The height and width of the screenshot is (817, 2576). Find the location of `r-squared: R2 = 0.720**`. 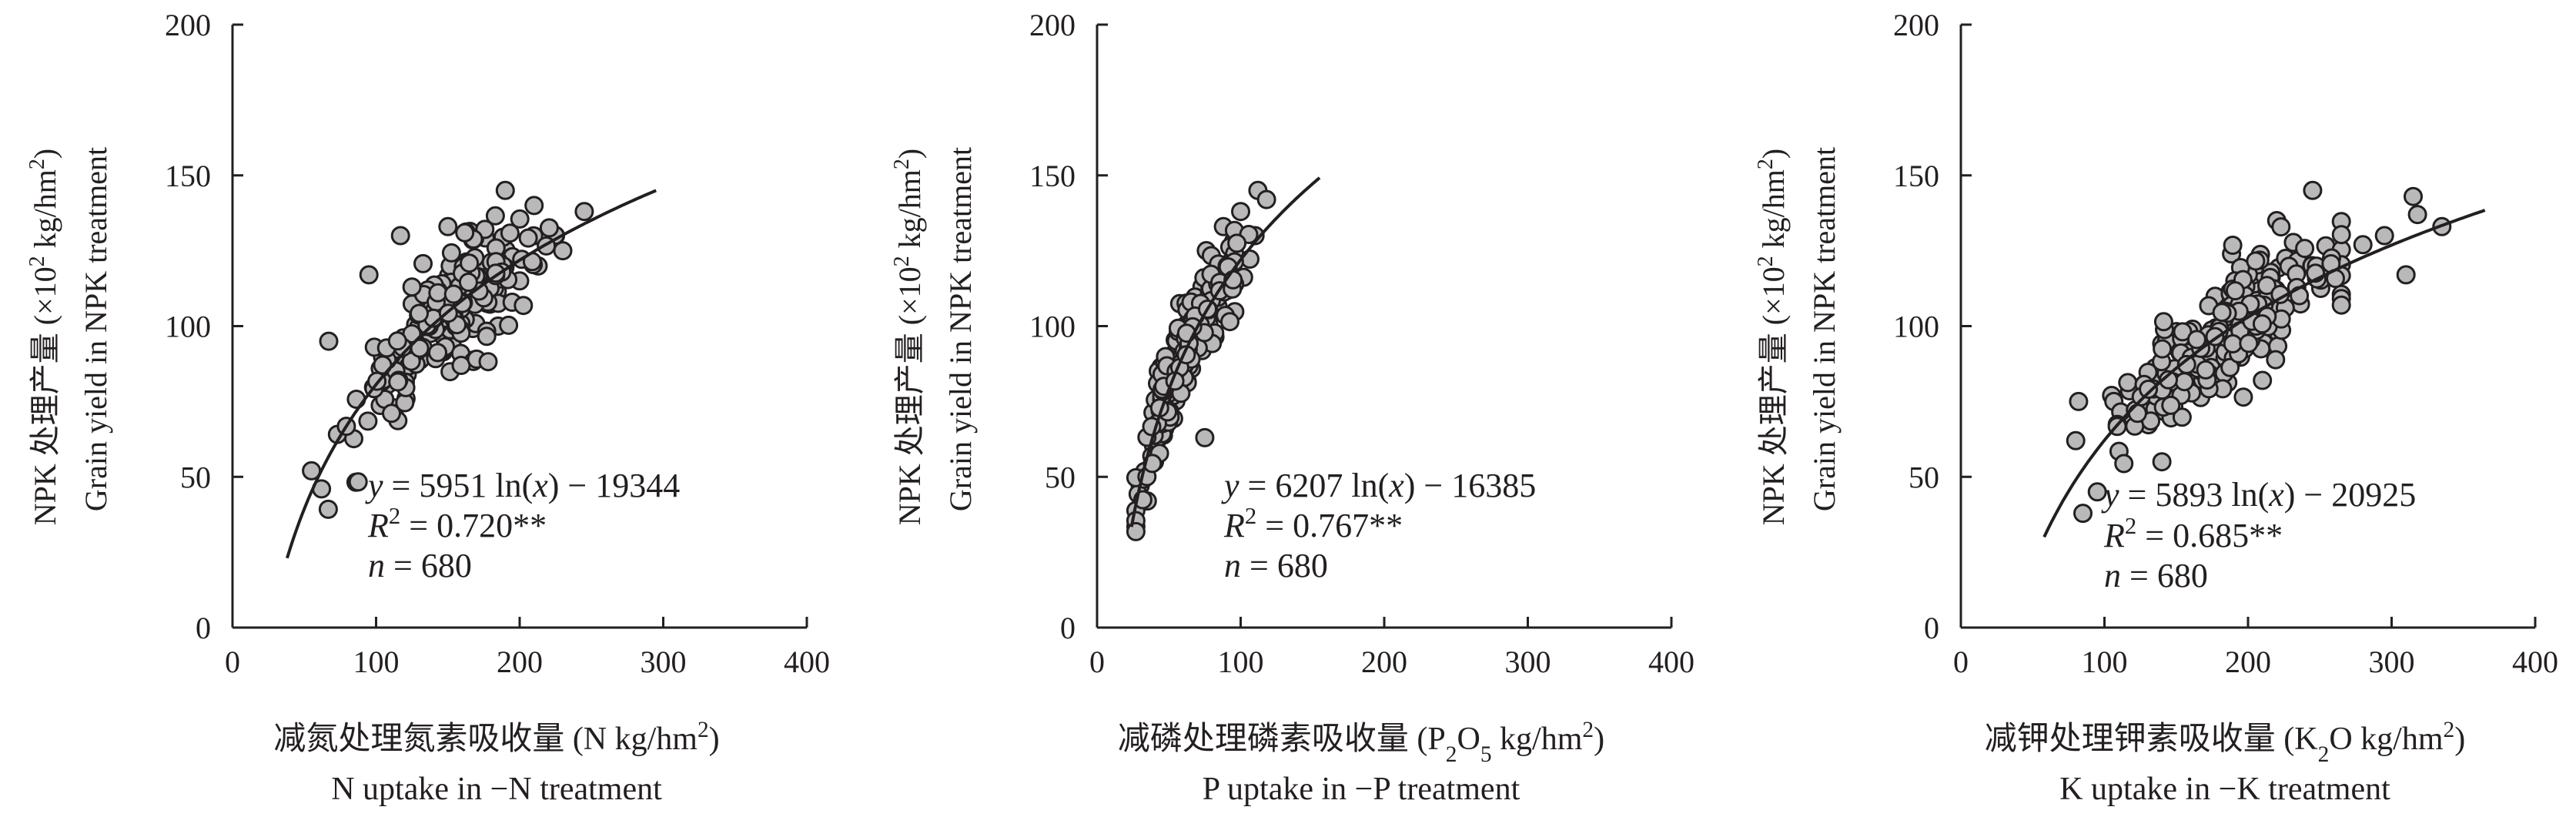

r-squared: R2 = 0.720** is located at coordinates (457, 523).